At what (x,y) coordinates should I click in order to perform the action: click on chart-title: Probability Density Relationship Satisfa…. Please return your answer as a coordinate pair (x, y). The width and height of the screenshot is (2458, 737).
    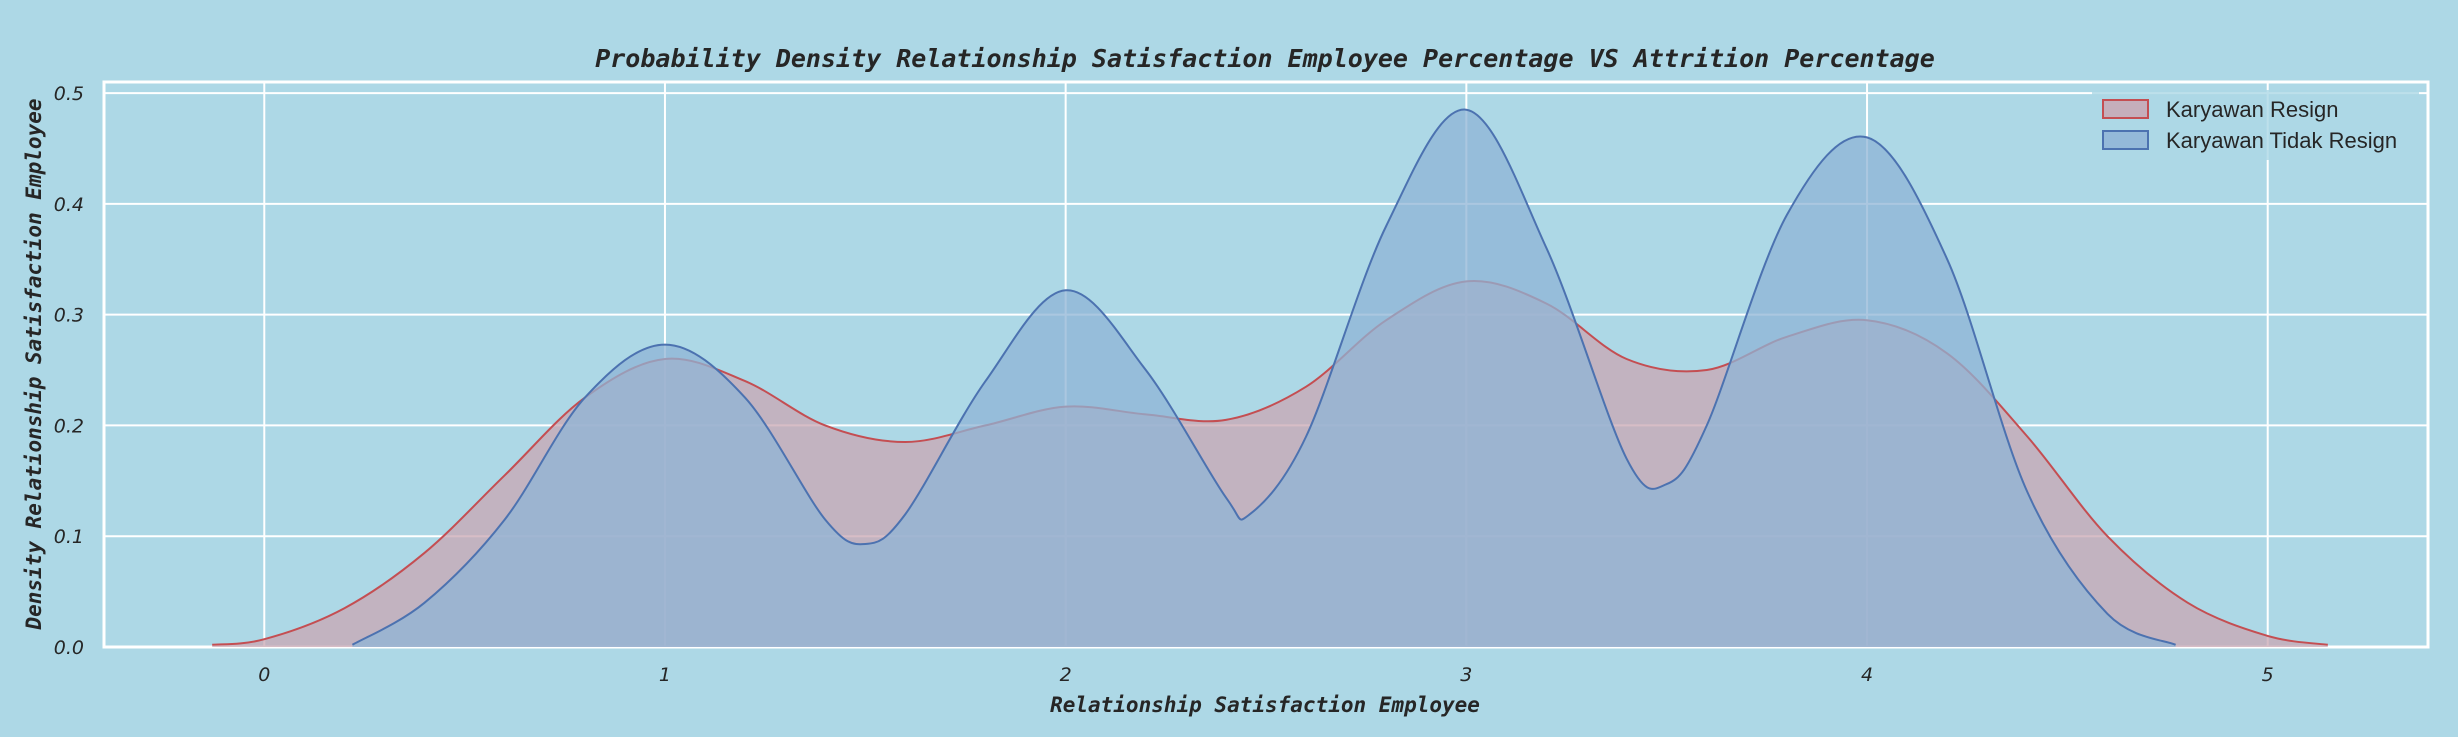
    Looking at the image, I should click on (1265, 58).